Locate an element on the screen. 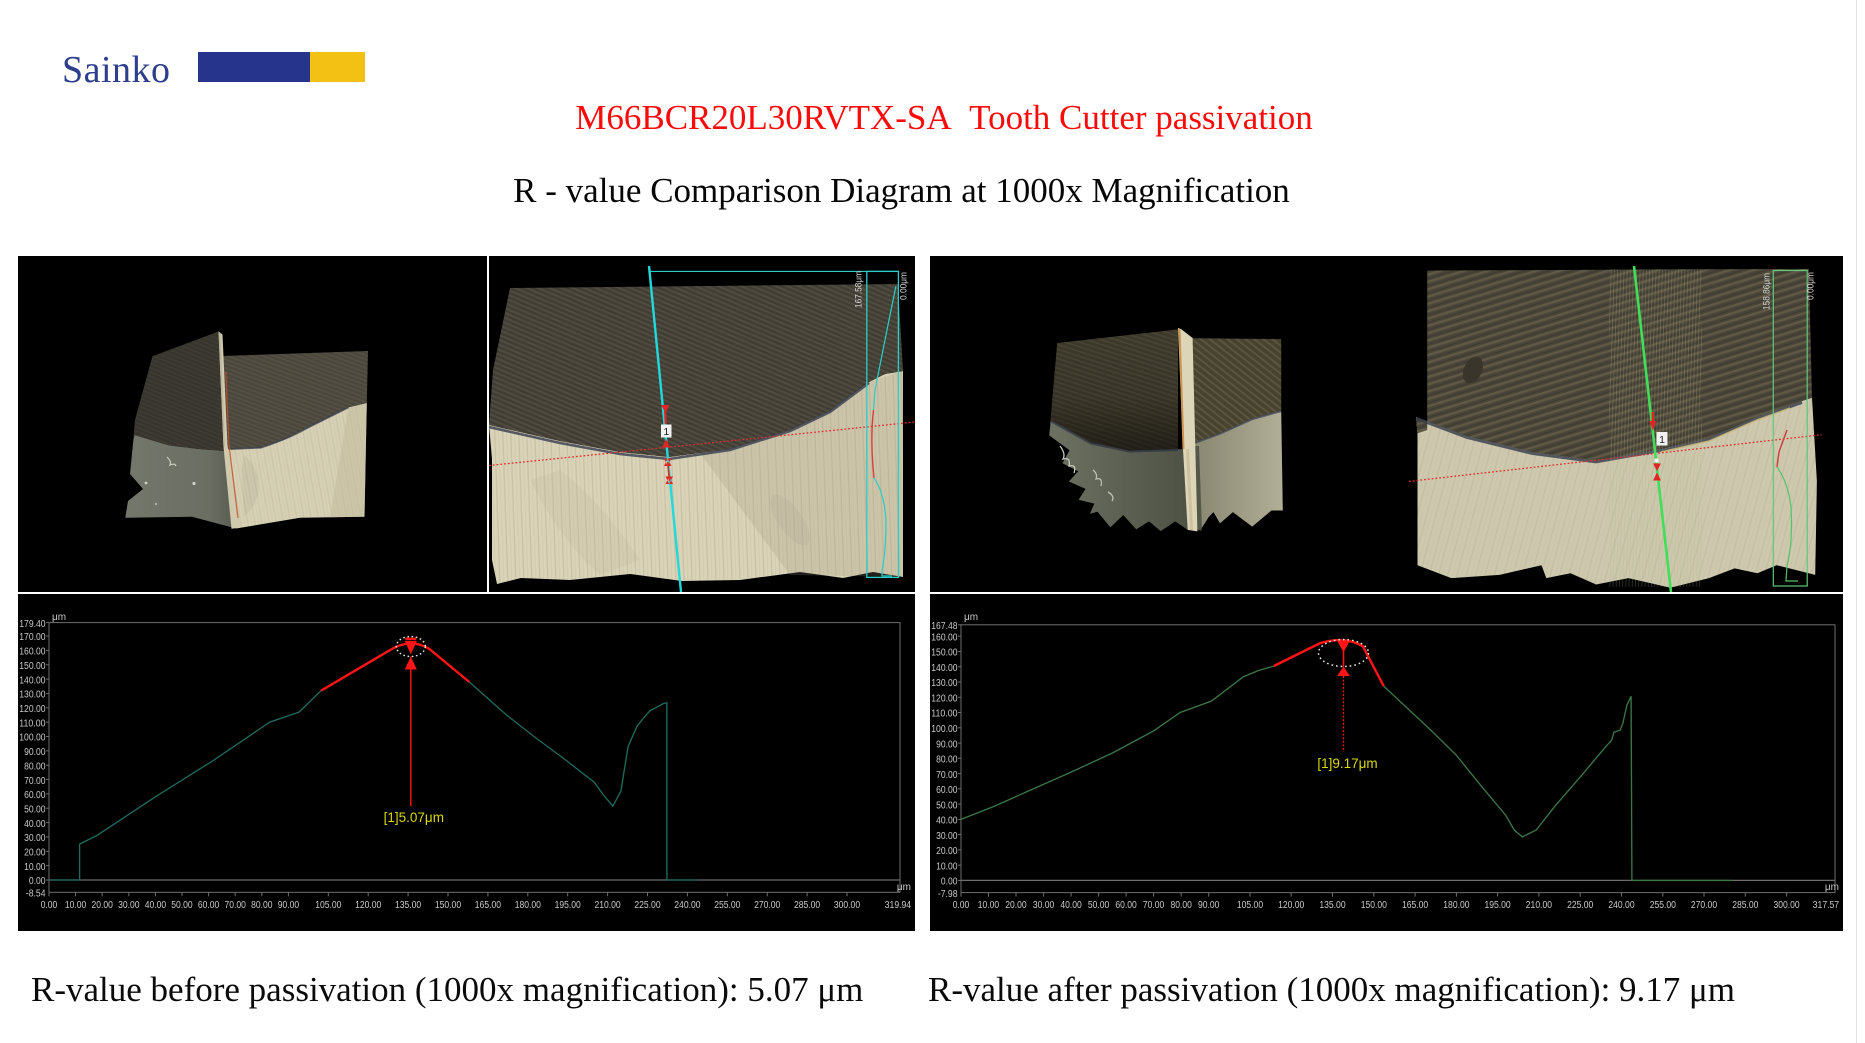 Image resolution: width=1865 pixels, height=1043 pixels. svg-text: [1]9.17μm is located at coordinates (1347, 763).